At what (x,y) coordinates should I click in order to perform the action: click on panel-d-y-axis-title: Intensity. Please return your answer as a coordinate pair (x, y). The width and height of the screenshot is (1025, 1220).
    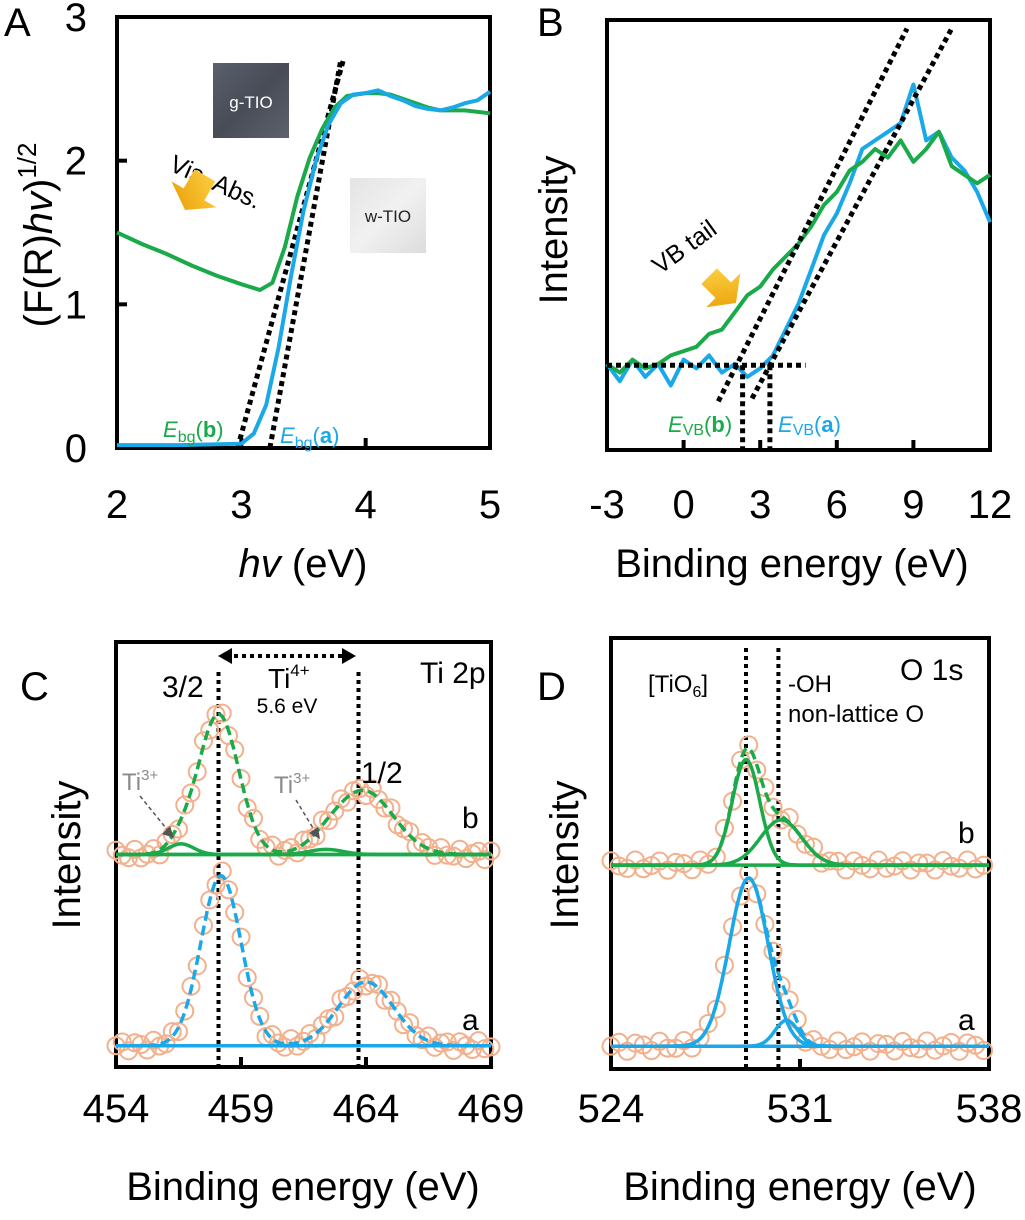
    Looking at the image, I should click on (565, 855).